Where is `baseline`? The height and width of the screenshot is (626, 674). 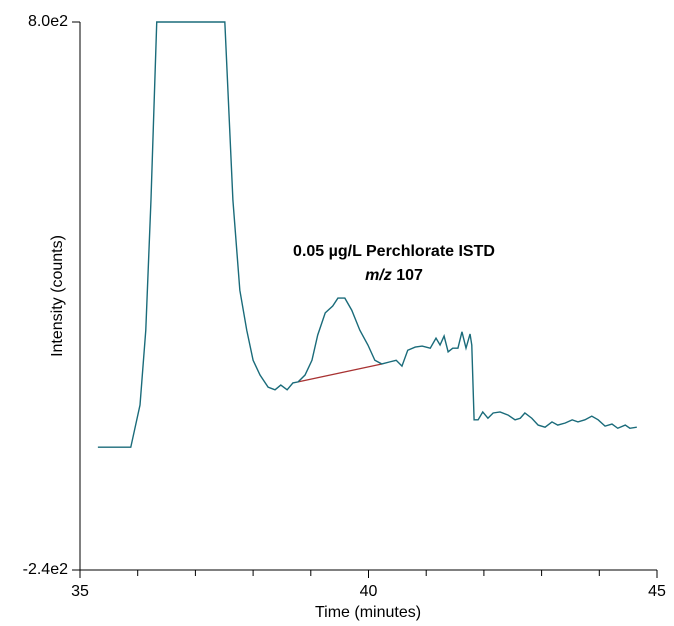 baseline is located at coordinates (339, 373).